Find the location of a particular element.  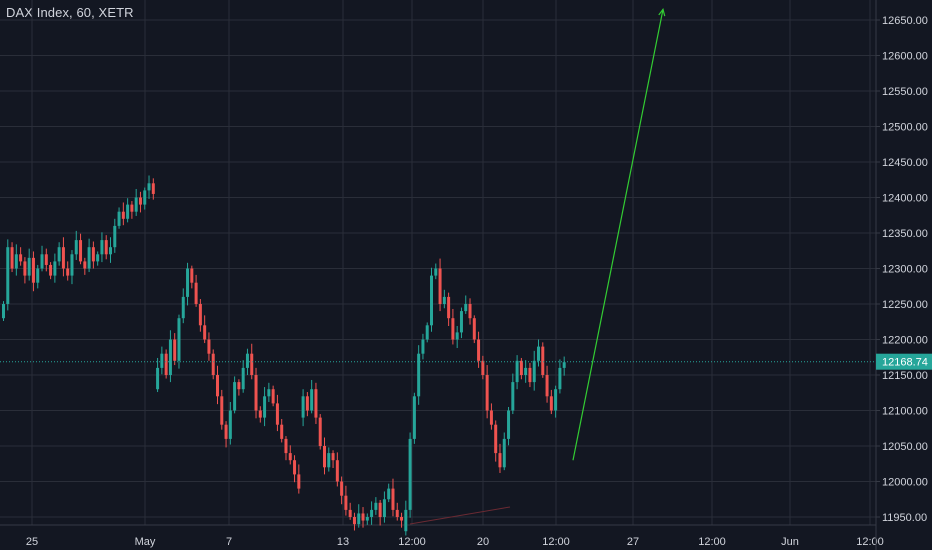

last-price-badge is located at coordinates (904, 361).